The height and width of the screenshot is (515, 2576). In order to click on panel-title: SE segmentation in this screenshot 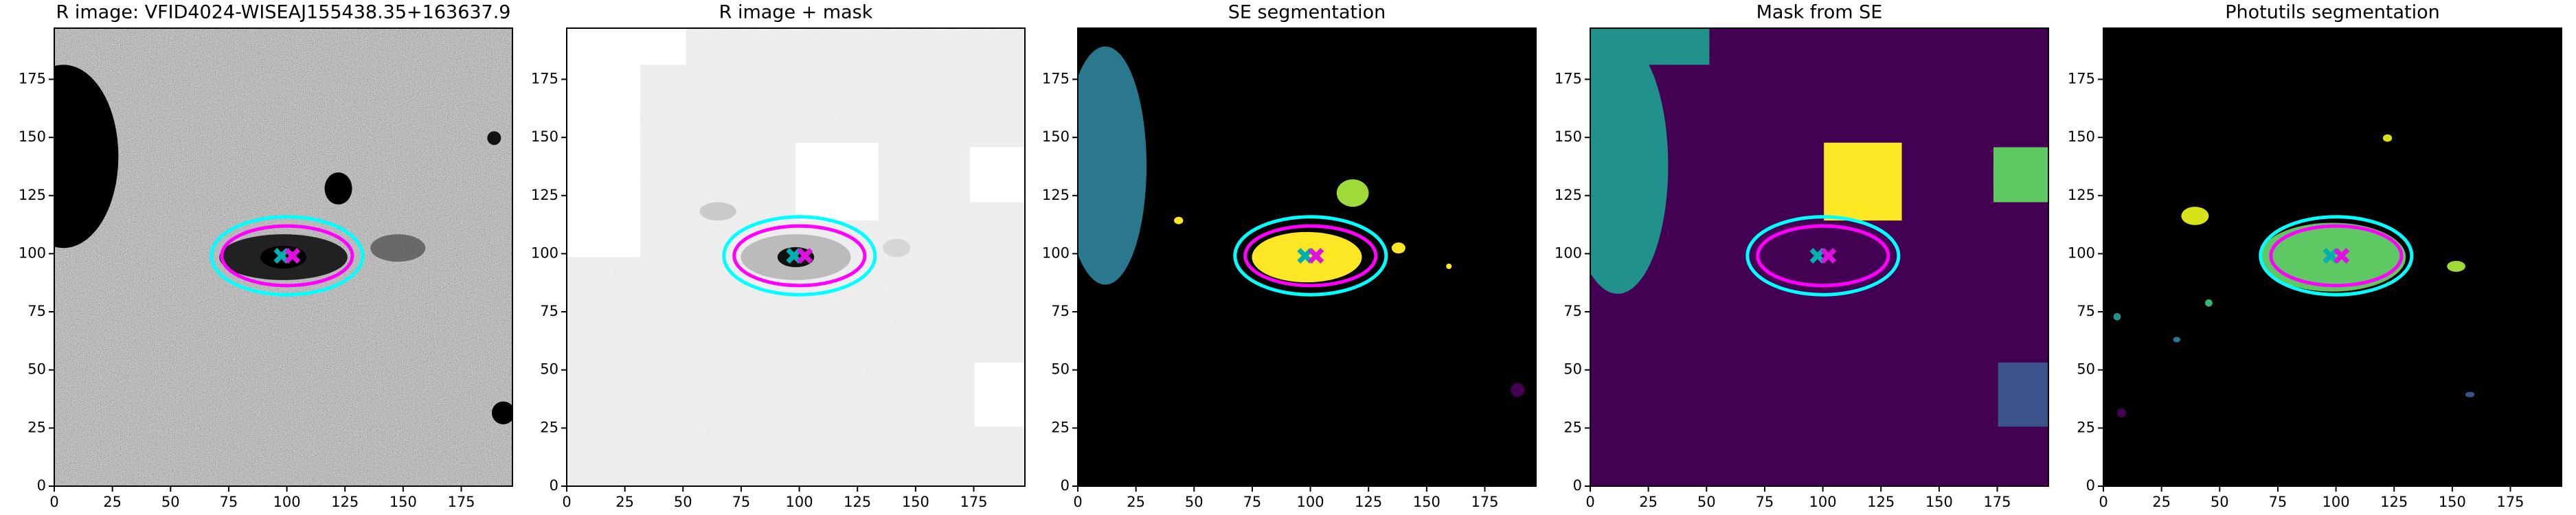, I will do `click(1307, 12)`.